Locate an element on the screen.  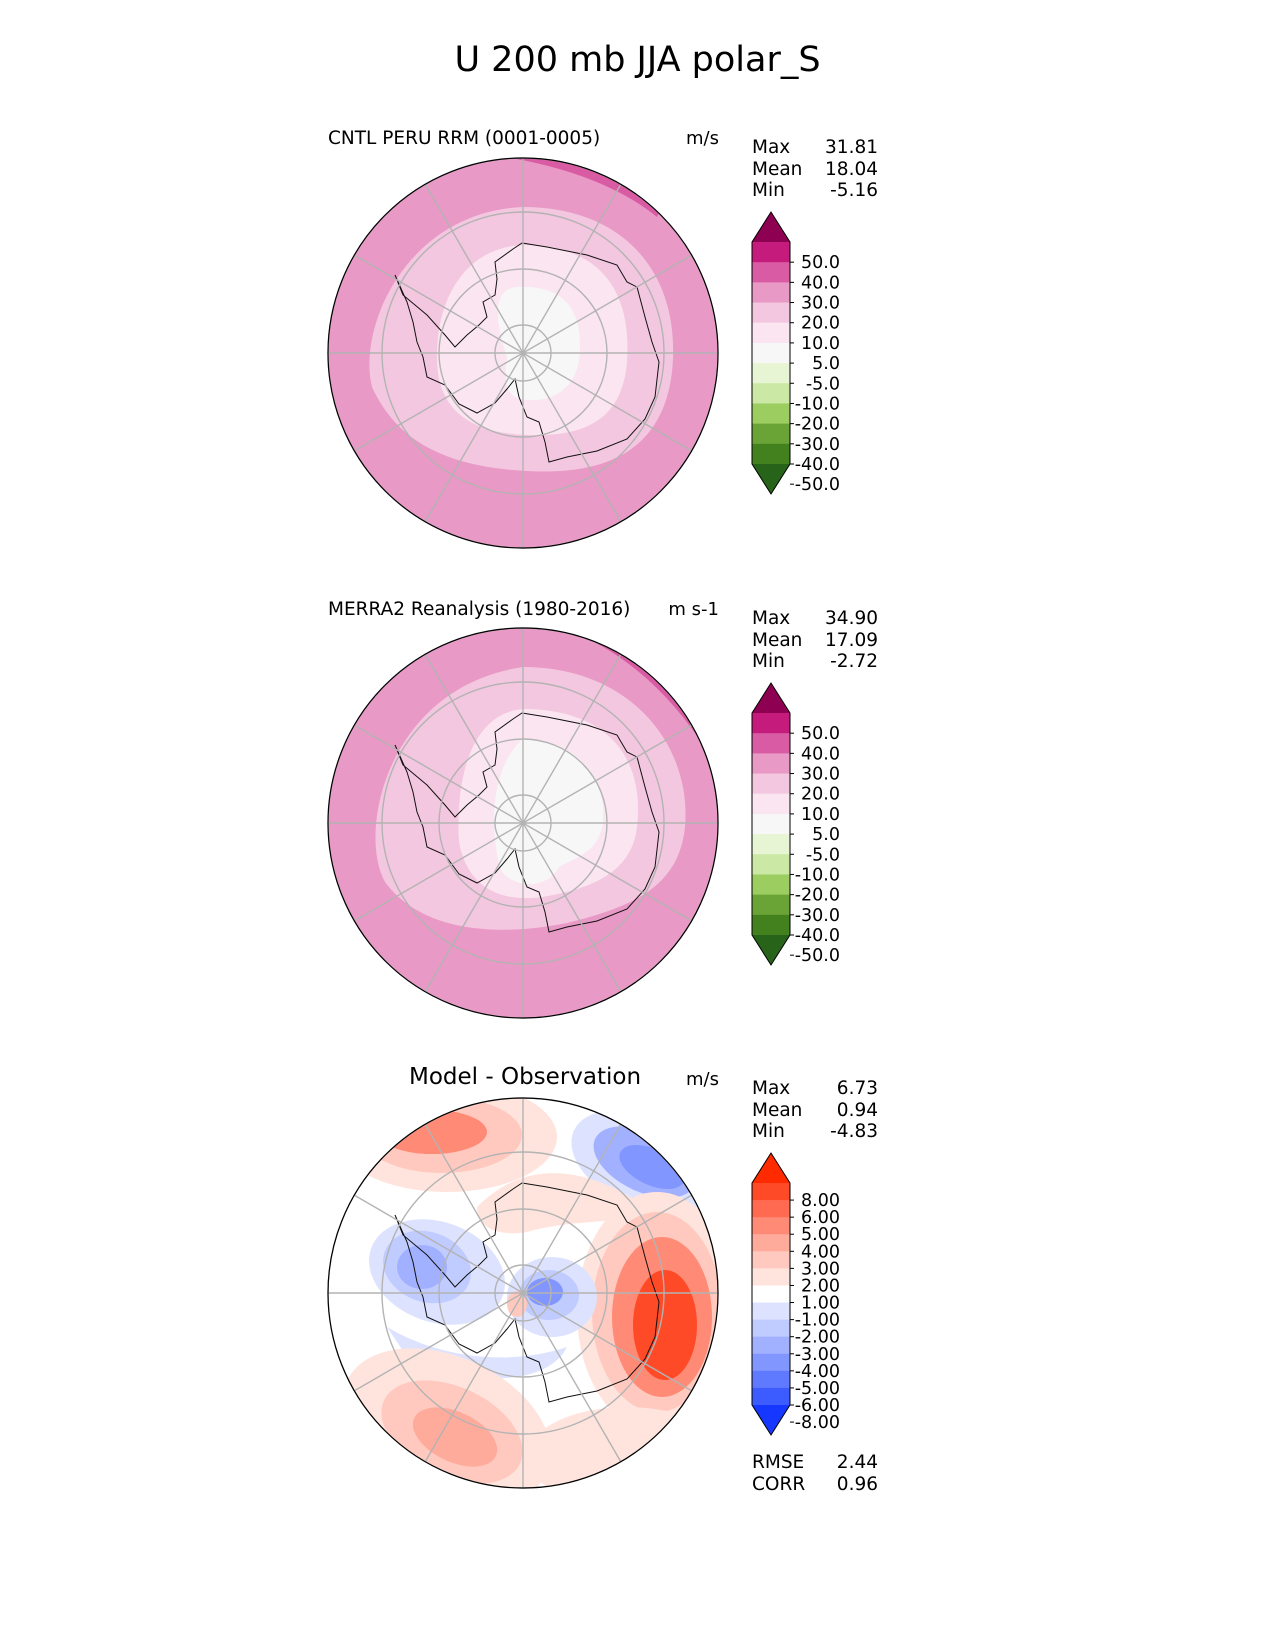
colorbar-tick-label: 8.00 is located at coordinates (820, 1201).